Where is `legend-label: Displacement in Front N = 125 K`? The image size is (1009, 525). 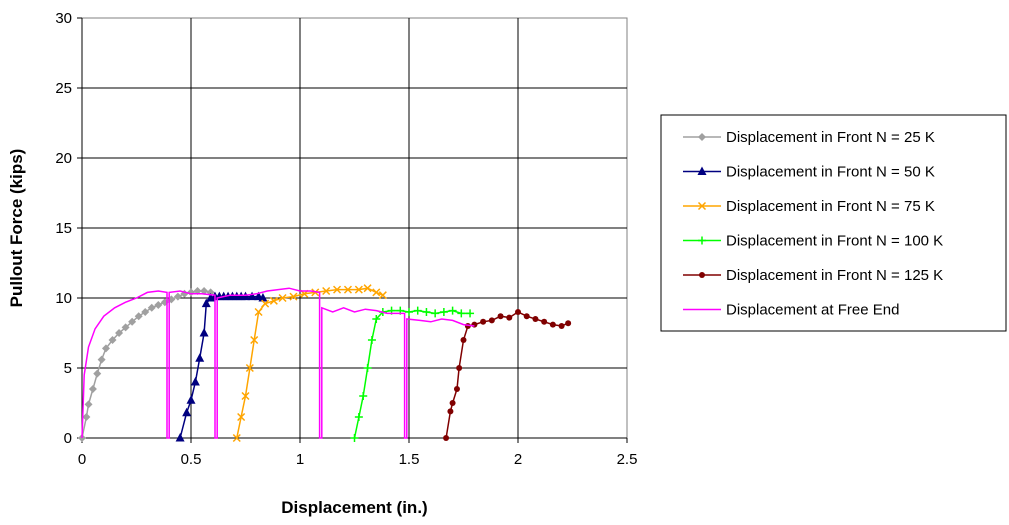
legend-label: Displacement in Front N = 125 K is located at coordinates (834, 275).